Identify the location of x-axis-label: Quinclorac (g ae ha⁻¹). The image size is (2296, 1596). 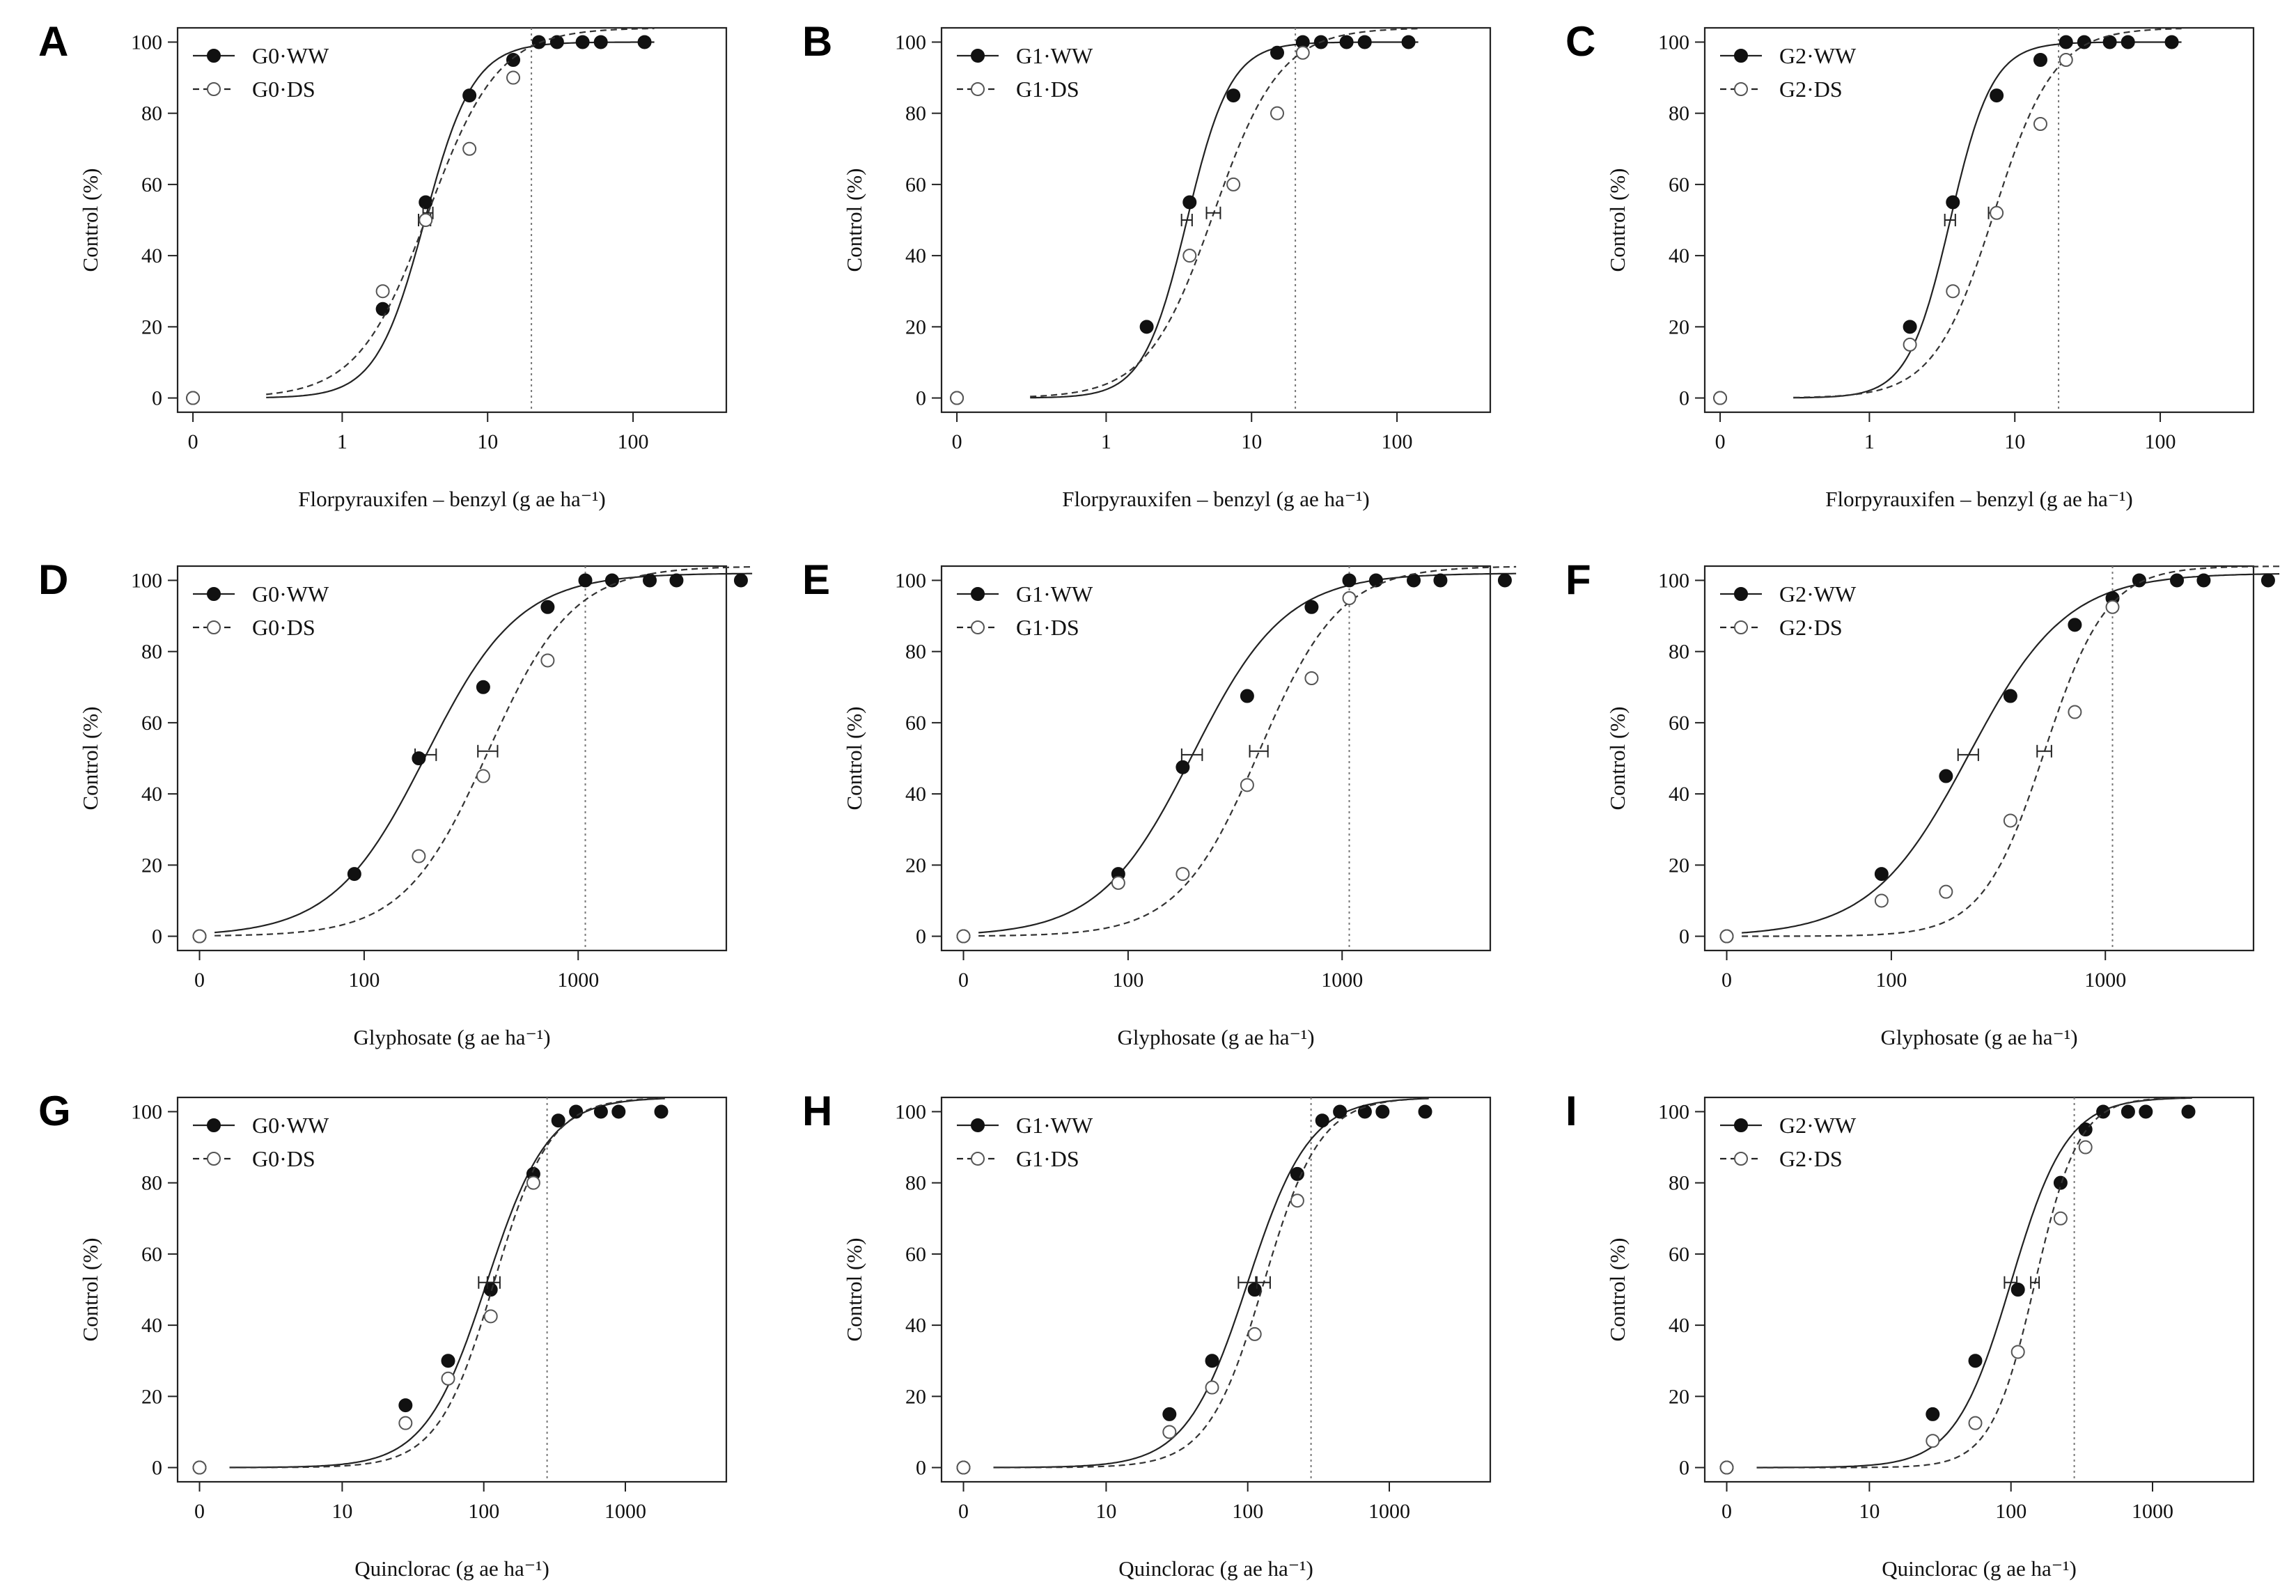
(451, 1569).